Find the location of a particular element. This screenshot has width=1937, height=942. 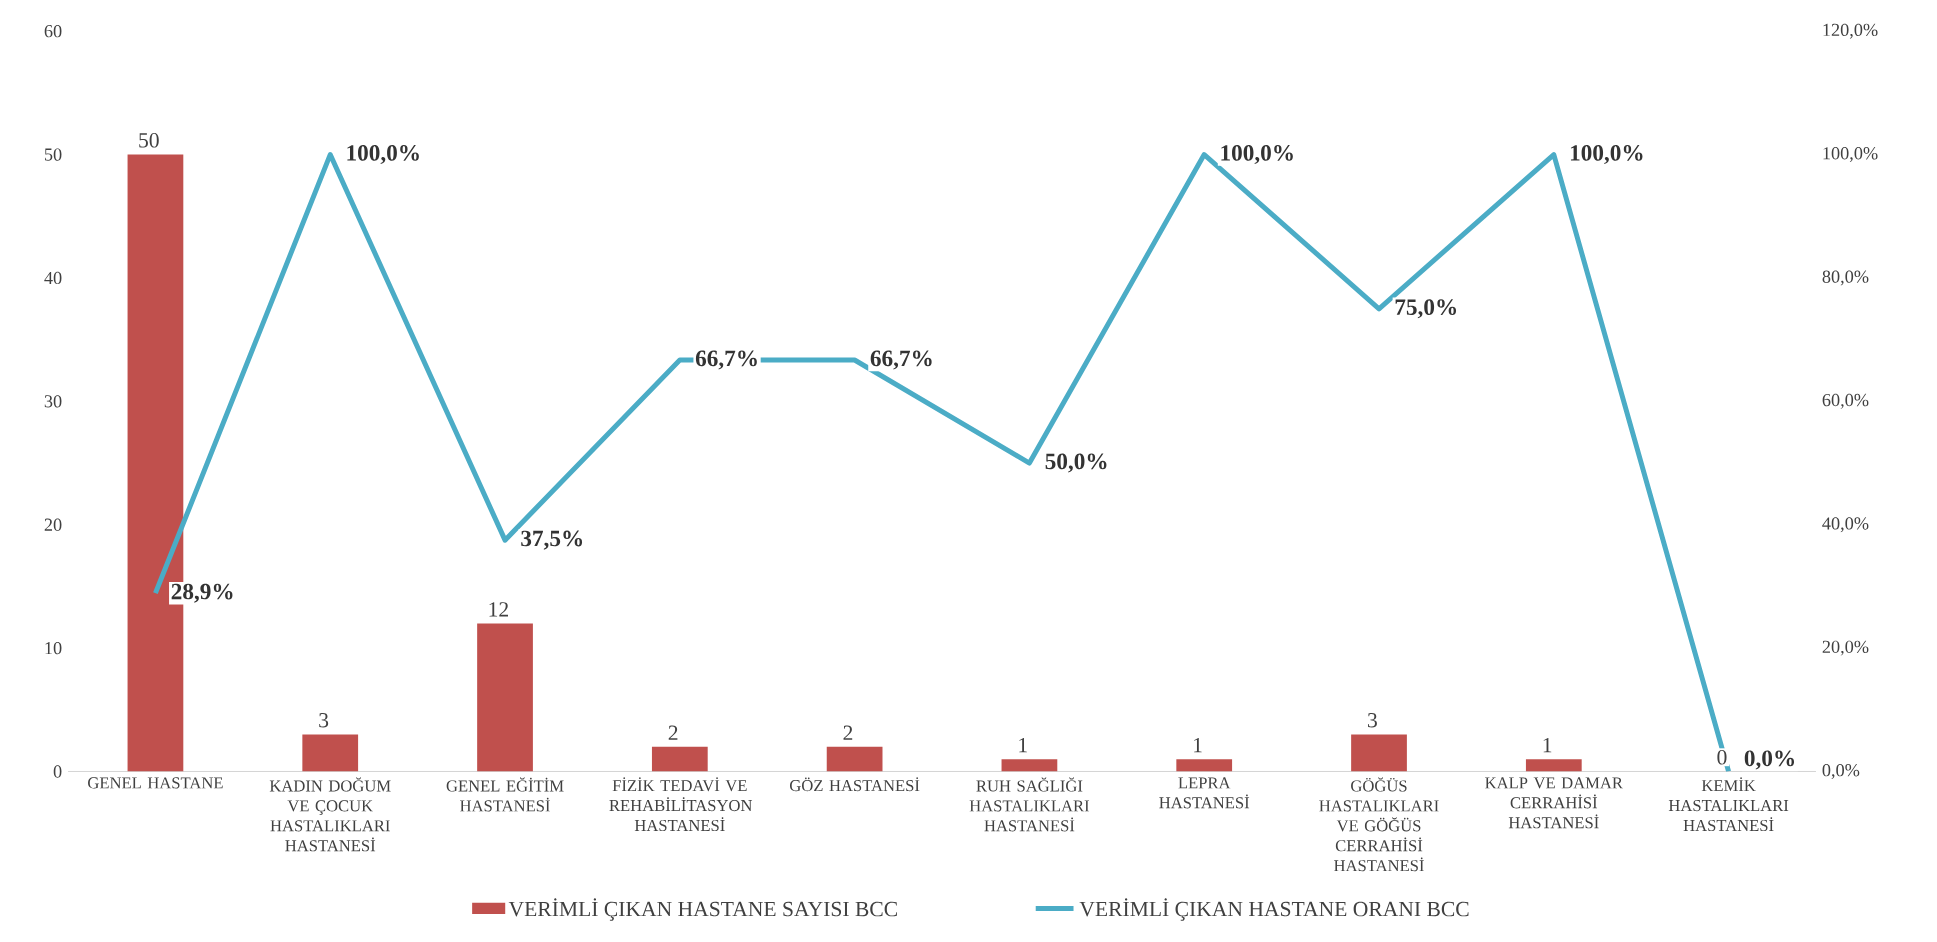

data-label: 0 is located at coordinates (1722, 757).